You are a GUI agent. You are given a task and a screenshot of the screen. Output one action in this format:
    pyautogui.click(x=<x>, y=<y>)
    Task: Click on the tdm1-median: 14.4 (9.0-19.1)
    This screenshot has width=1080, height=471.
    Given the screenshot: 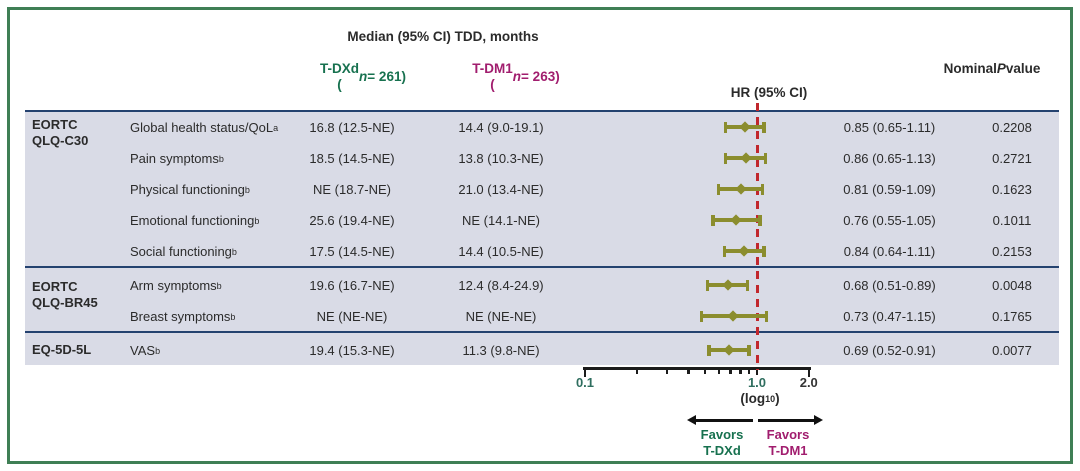 What is the action you would take?
    pyautogui.click(x=501, y=127)
    